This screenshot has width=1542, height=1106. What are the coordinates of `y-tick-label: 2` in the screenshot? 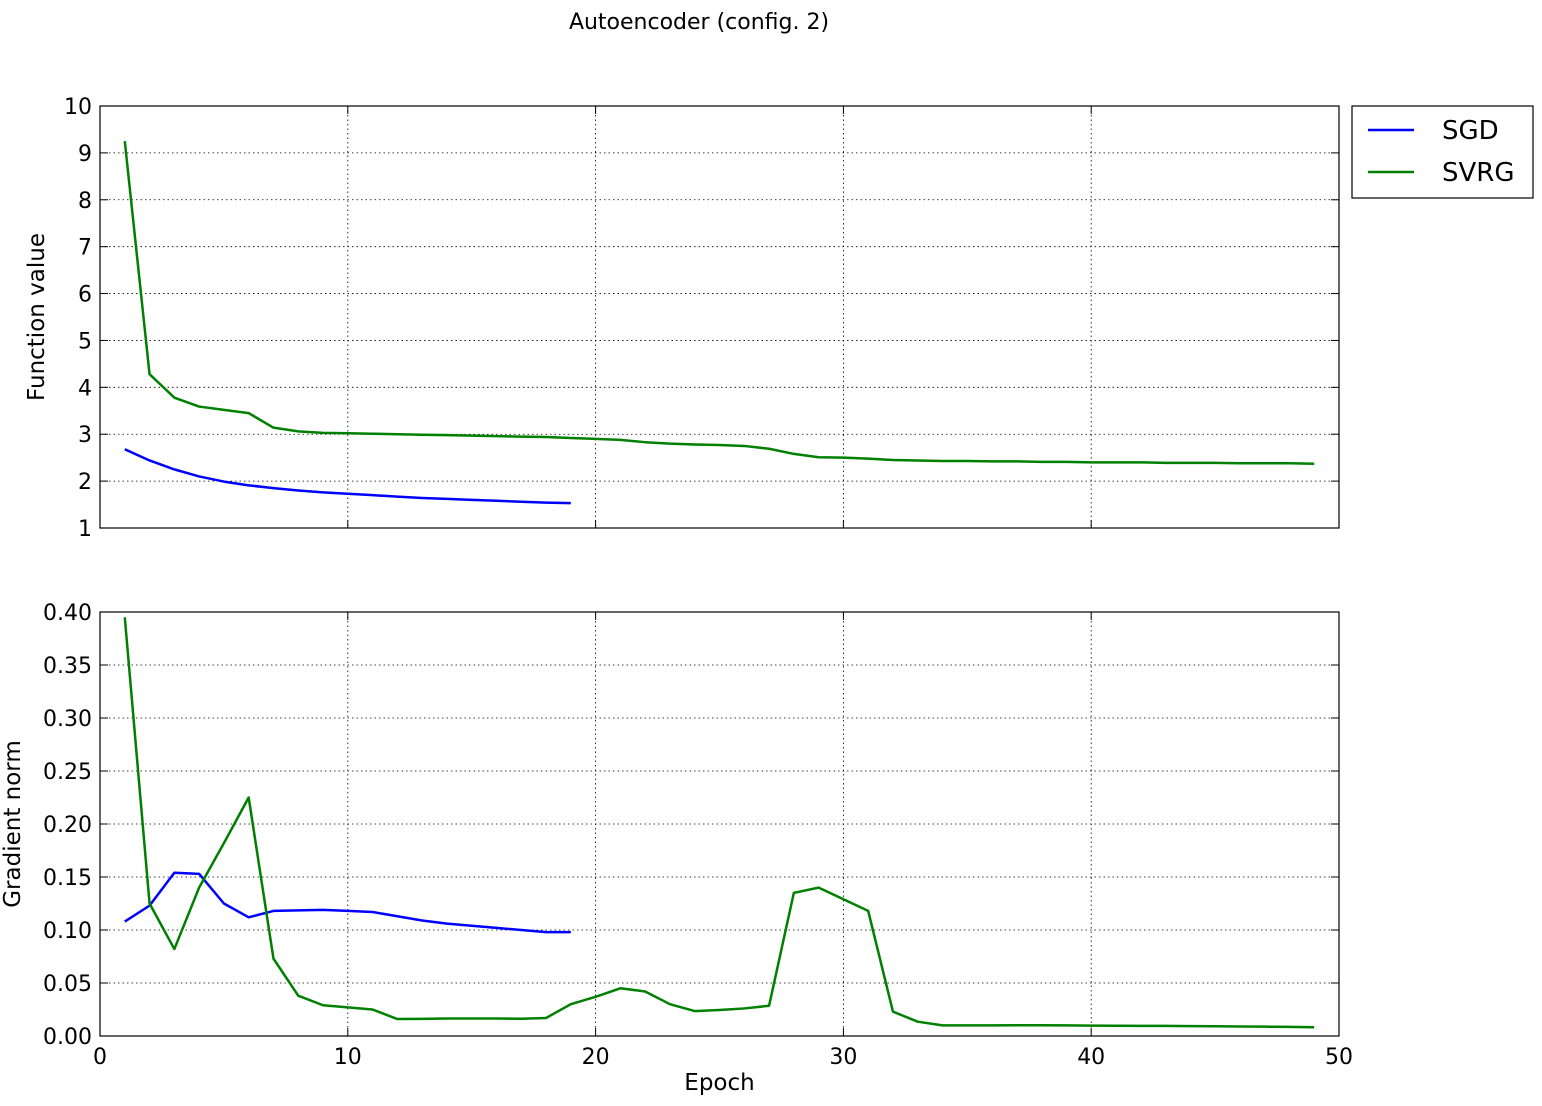 It's located at (85, 482).